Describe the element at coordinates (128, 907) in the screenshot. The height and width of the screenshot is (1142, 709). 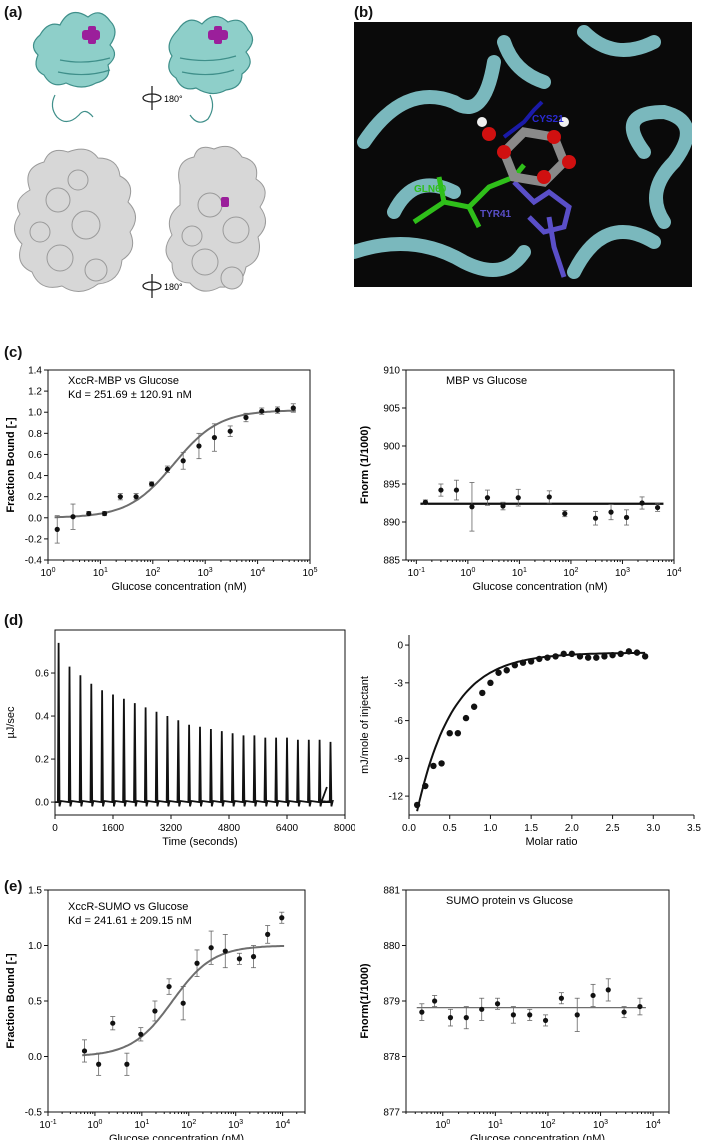
I see `chart-annotation: XccR-SUMO vs Glucose` at that location.